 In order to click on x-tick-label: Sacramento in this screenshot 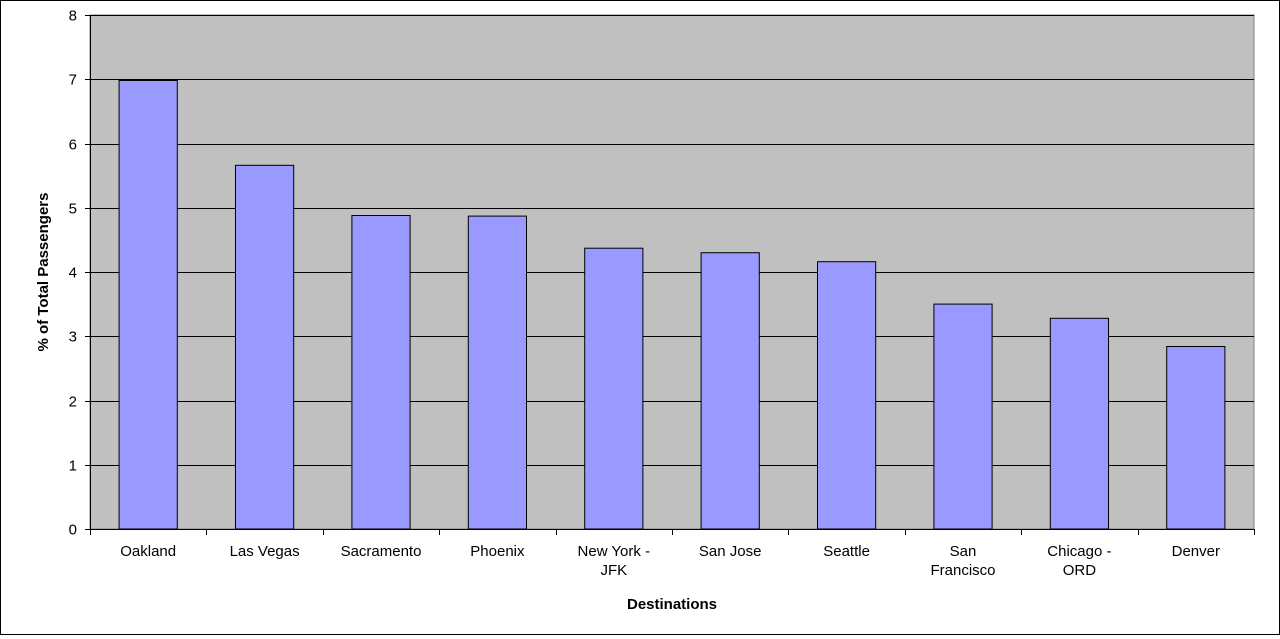, I will do `click(381, 551)`.